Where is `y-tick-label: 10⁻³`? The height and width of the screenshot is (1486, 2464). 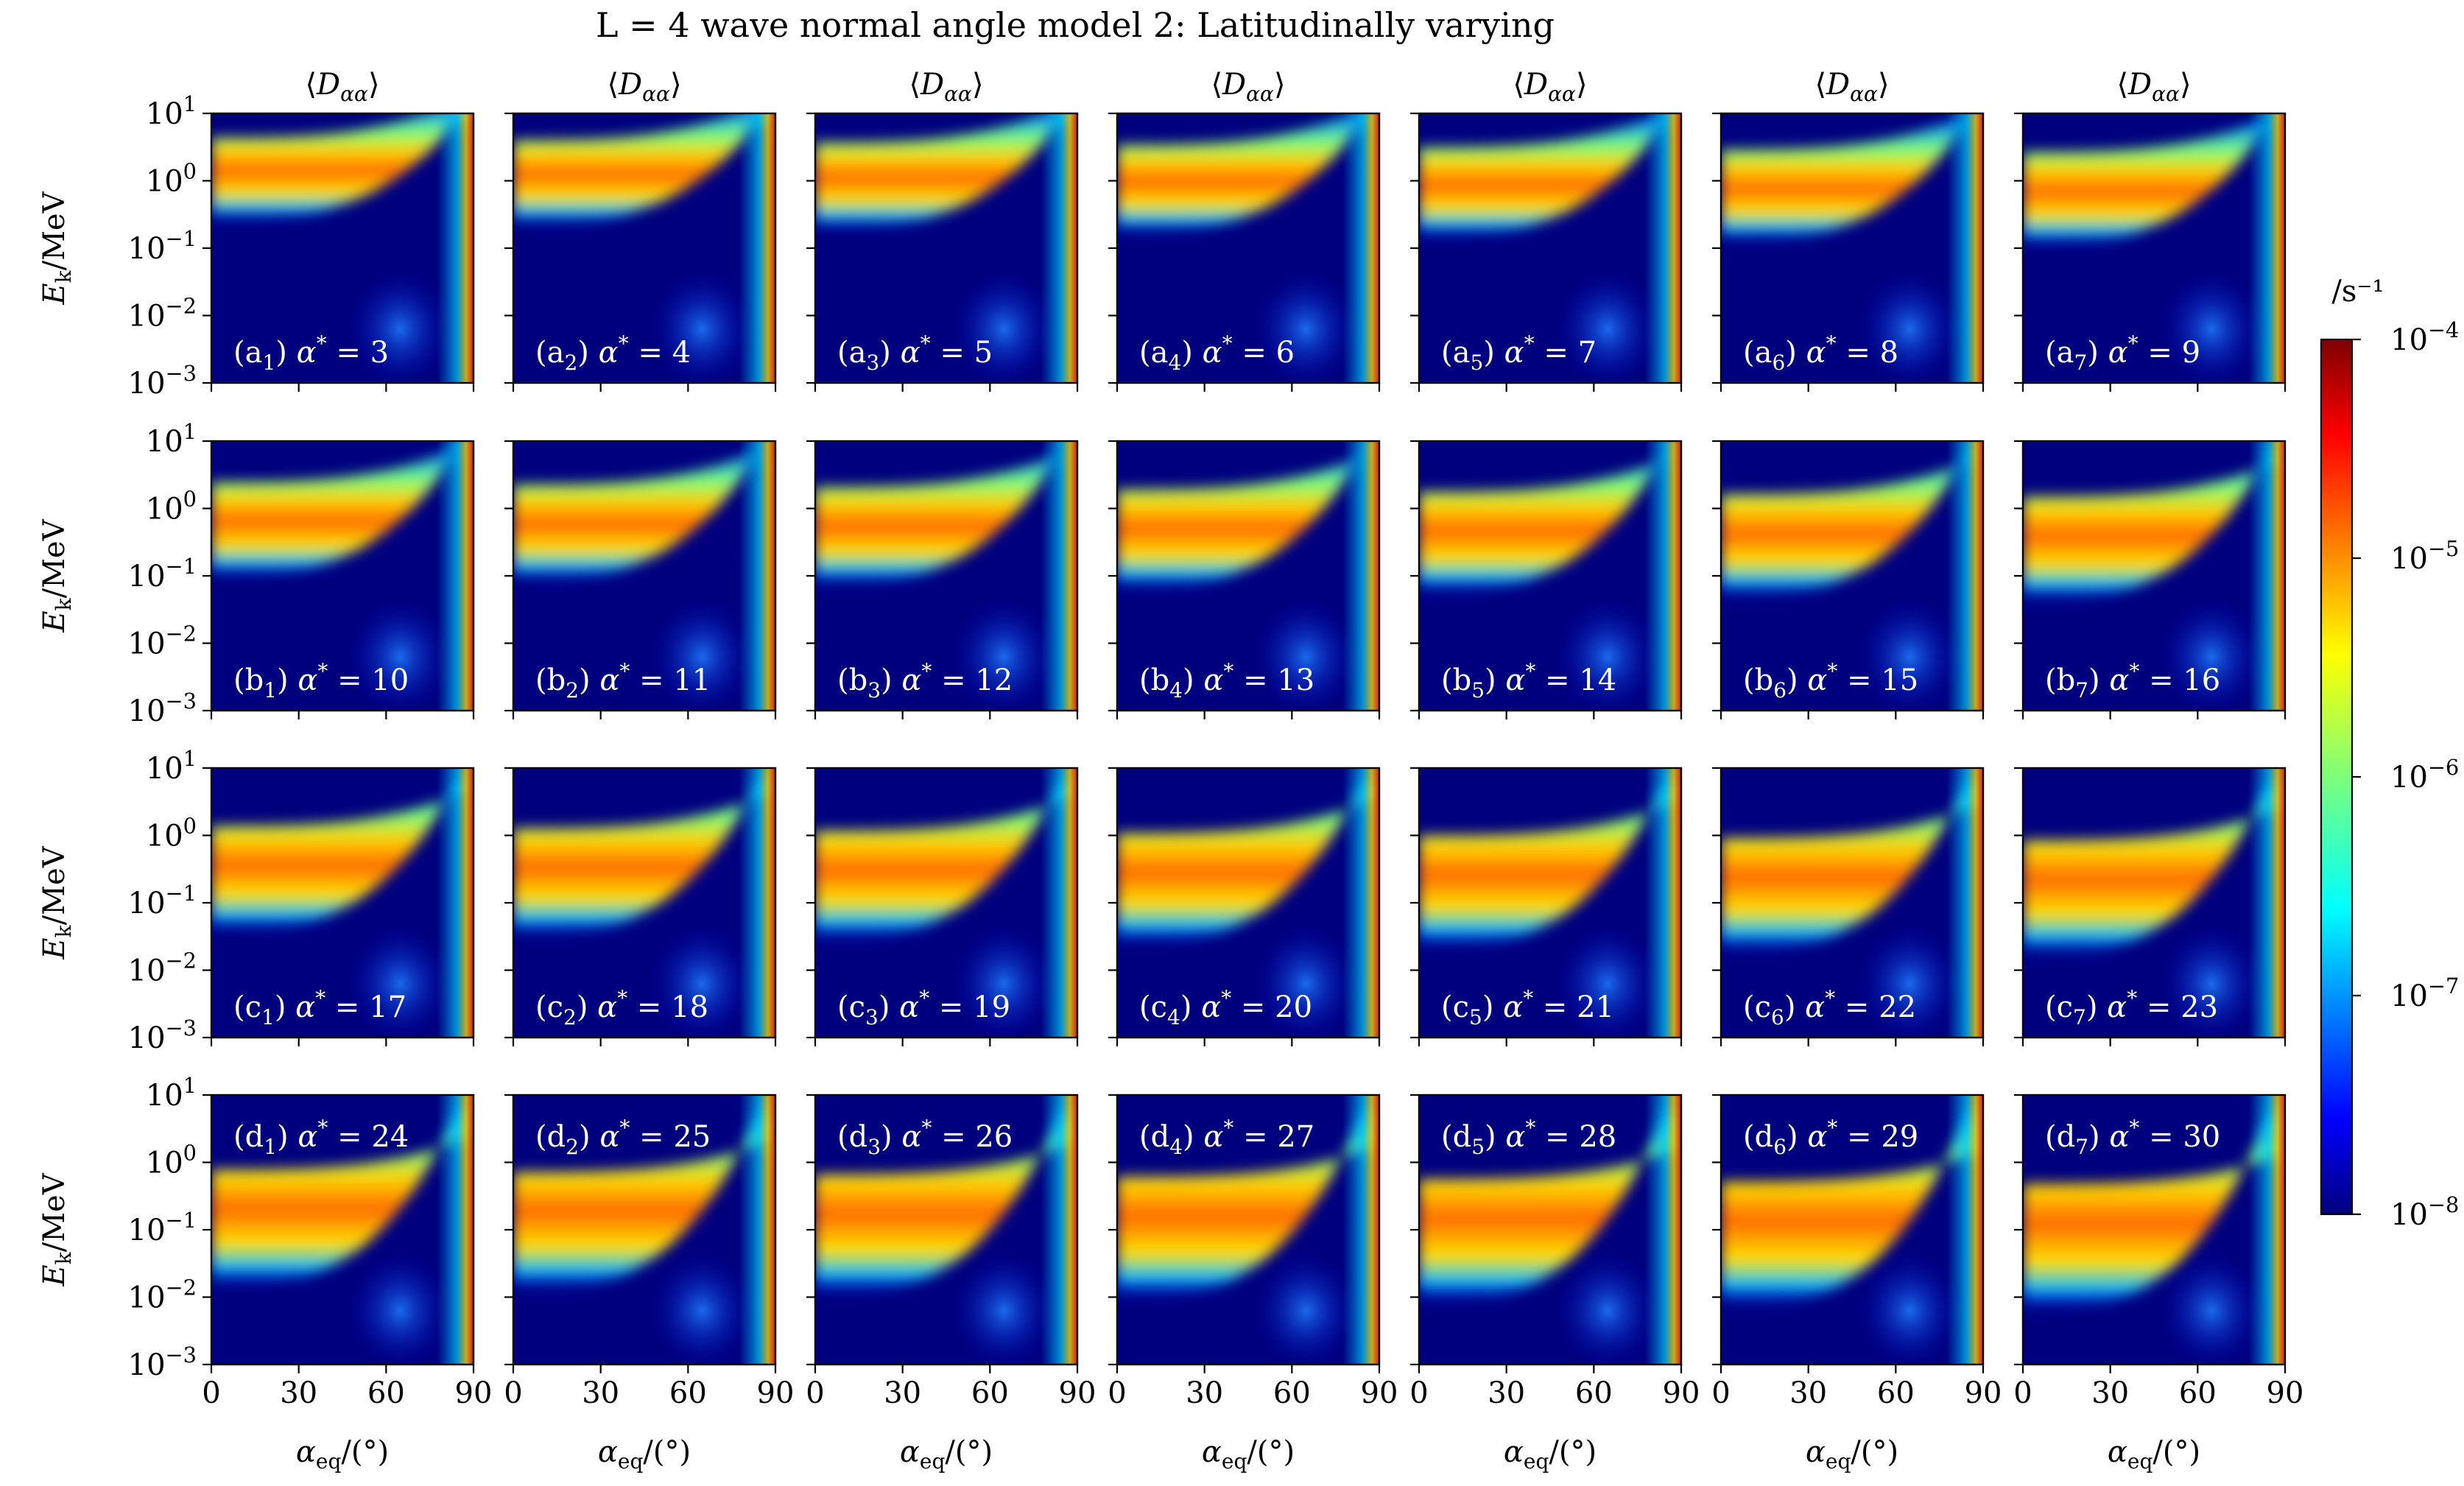 y-tick-label: 10⁻³ is located at coordinates (162, 1362).